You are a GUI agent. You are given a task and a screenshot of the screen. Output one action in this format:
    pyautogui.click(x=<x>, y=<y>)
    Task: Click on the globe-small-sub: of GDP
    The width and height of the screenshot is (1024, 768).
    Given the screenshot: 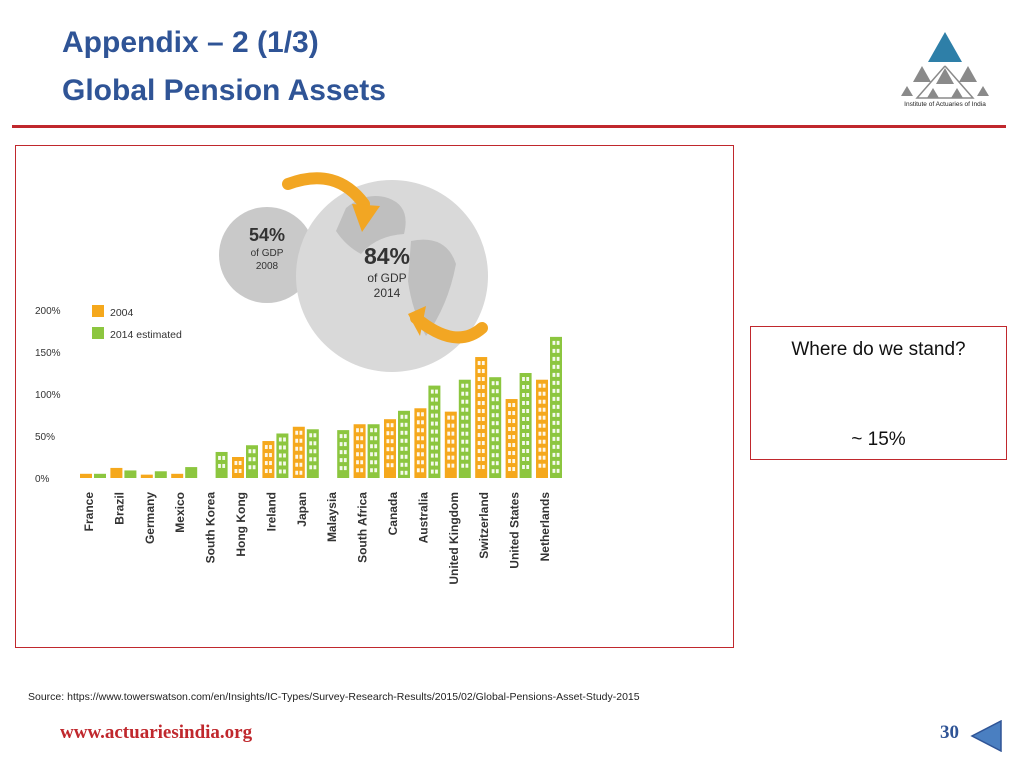 What is the action you would take?
    pyautogui.click(x=267, y=253)
    